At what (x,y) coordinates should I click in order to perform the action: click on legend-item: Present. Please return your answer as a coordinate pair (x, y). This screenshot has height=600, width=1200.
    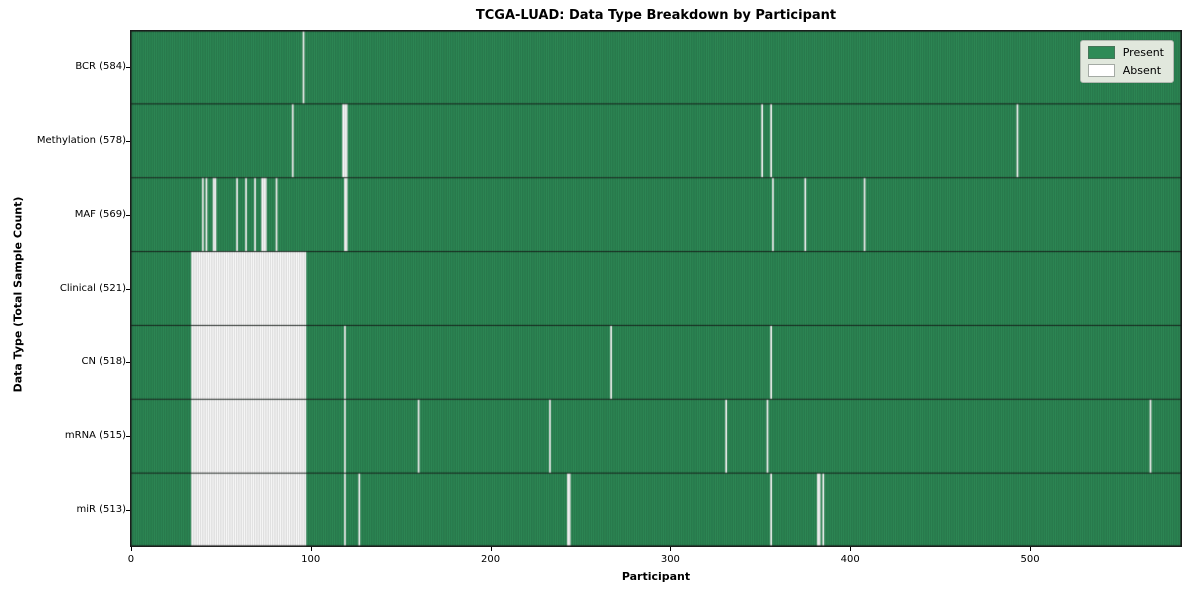
    Looking at the image, I should click on (1125, 52).